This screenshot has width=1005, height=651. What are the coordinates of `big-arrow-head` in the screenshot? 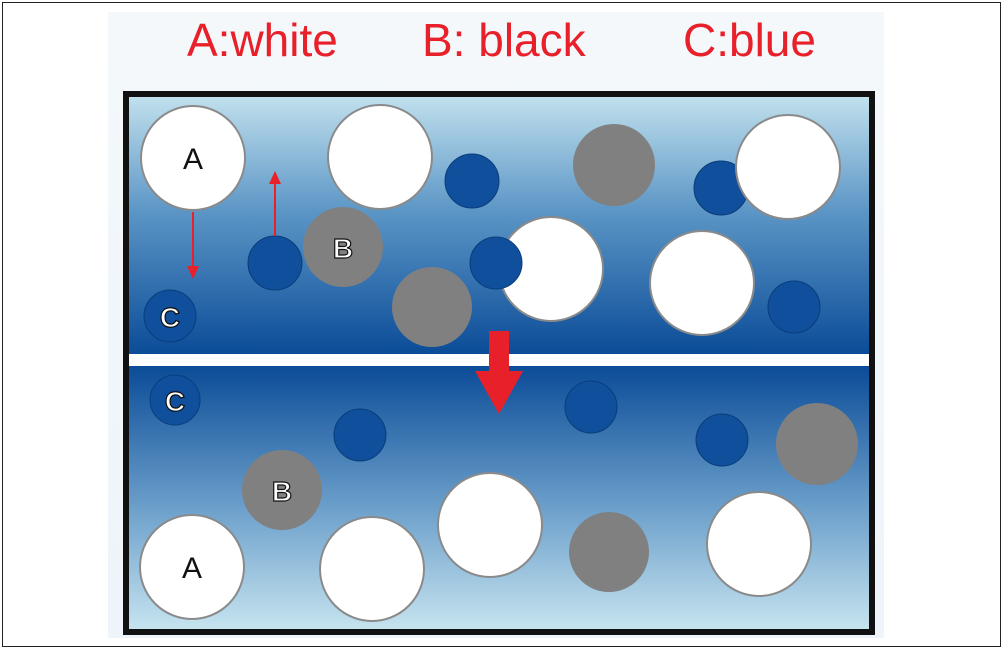 It's located at (499, 392).